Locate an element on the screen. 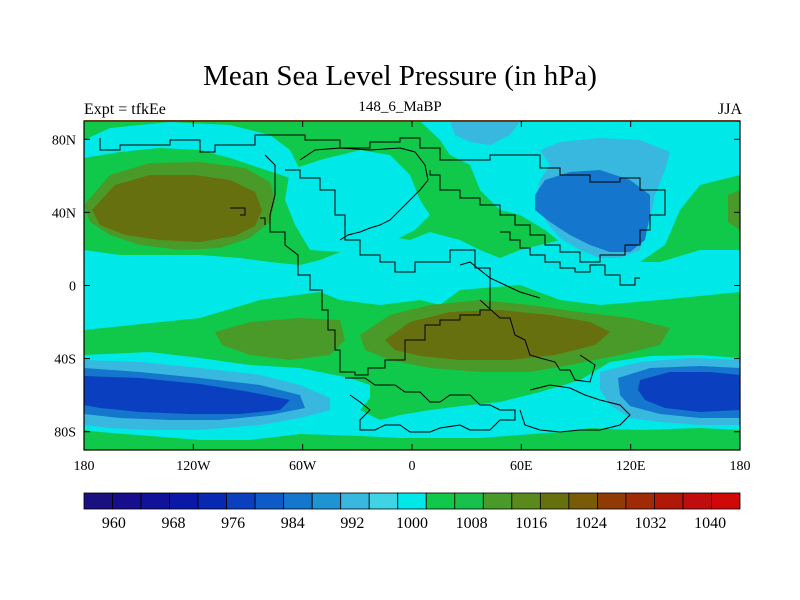 The width and height of the screenshot is (800, 600). arctic-low-light-blue is located at coordinates (485, 133).